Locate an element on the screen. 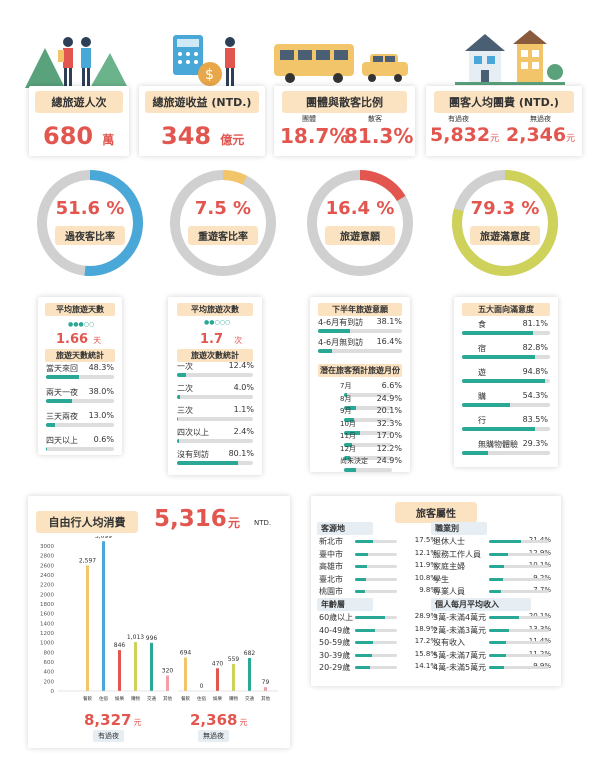 This screenshot has width=600, height=778. avg-visits-unit: 次 is located at coordinates (238, 340).